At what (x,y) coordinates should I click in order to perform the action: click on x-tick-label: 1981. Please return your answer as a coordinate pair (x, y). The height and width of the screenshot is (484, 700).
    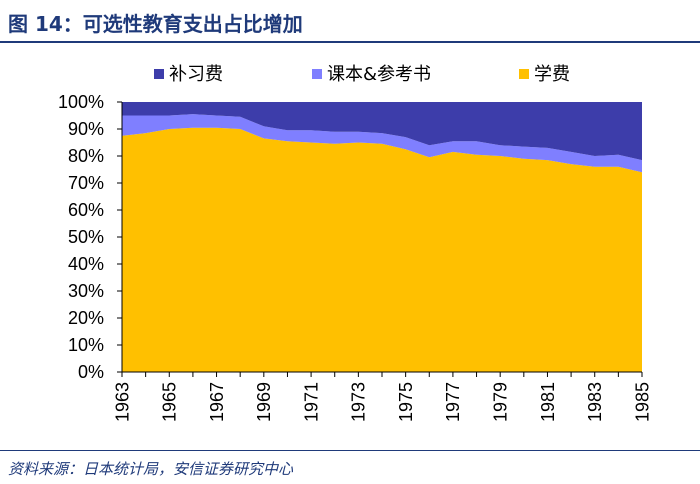
    Looking at the image, I should click on (548, 402).